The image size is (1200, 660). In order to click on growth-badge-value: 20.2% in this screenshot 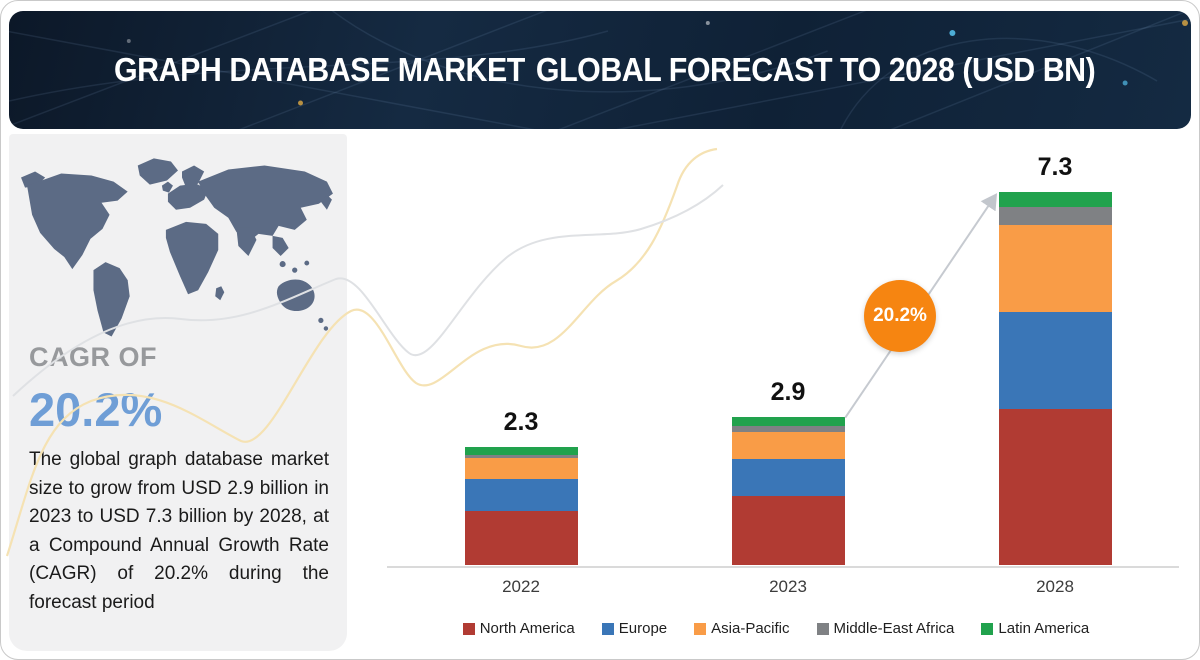, I will do `click(900, 315)`.